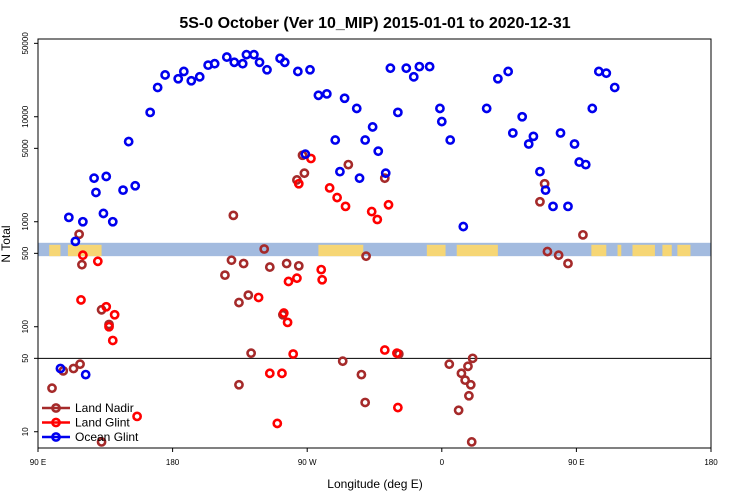  Describe the element at coordinates (25, 253) in the screenshot. I see `y-tick-label: 500` at that location.